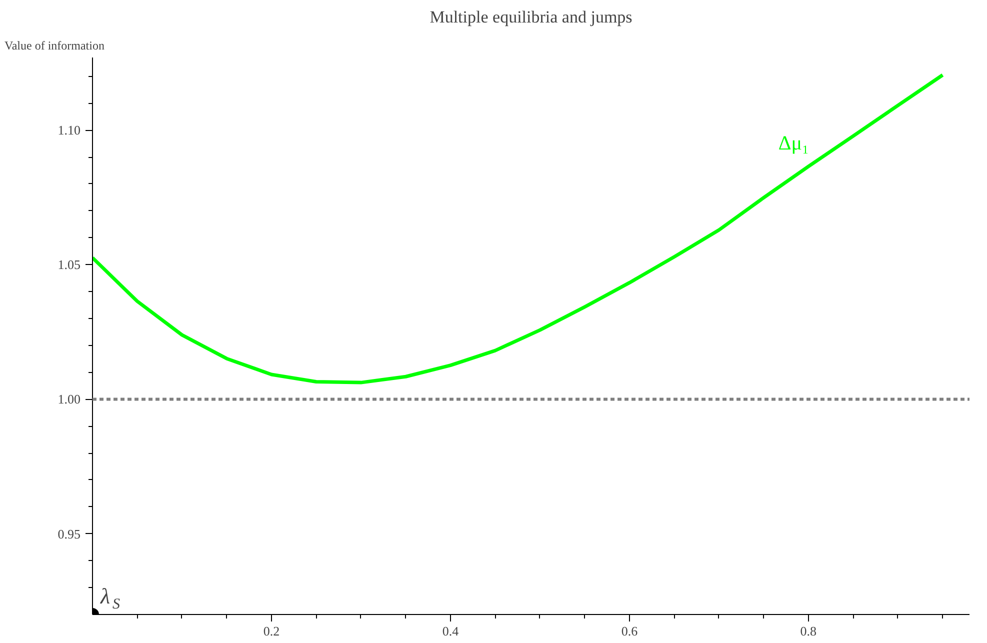 The width and height of the screenshot is (987, 643). Describe the element at coordinates (69, 399) in the screenshot. I see `y-tick-label: 1.00` at that location.